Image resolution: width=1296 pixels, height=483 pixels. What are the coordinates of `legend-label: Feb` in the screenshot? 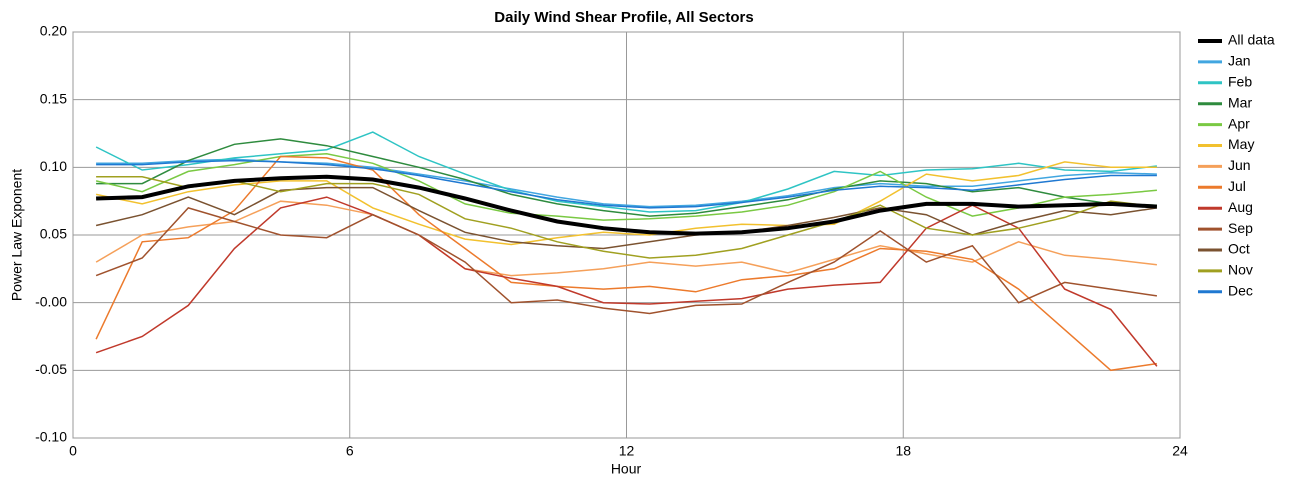 It's located at (1240, 82).